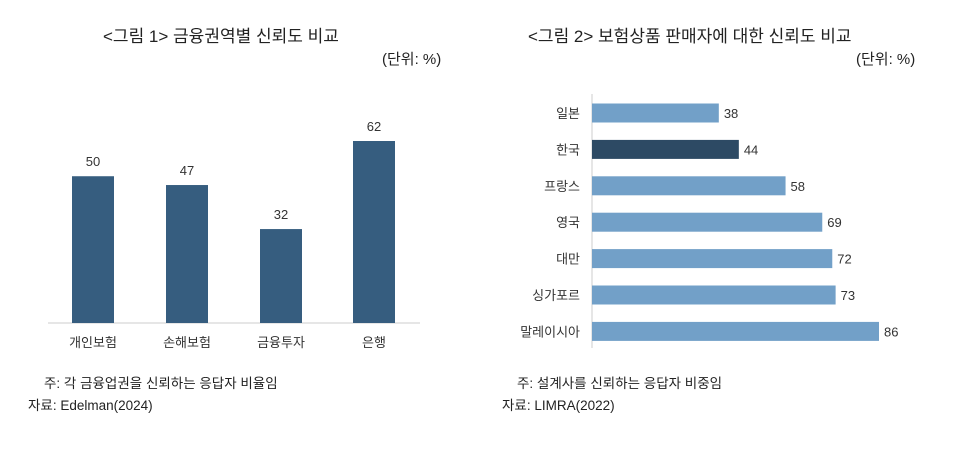 The width and height of the screenshot is (960, 450). I want to click on chart2-data-label: 72, so click(844, 259).